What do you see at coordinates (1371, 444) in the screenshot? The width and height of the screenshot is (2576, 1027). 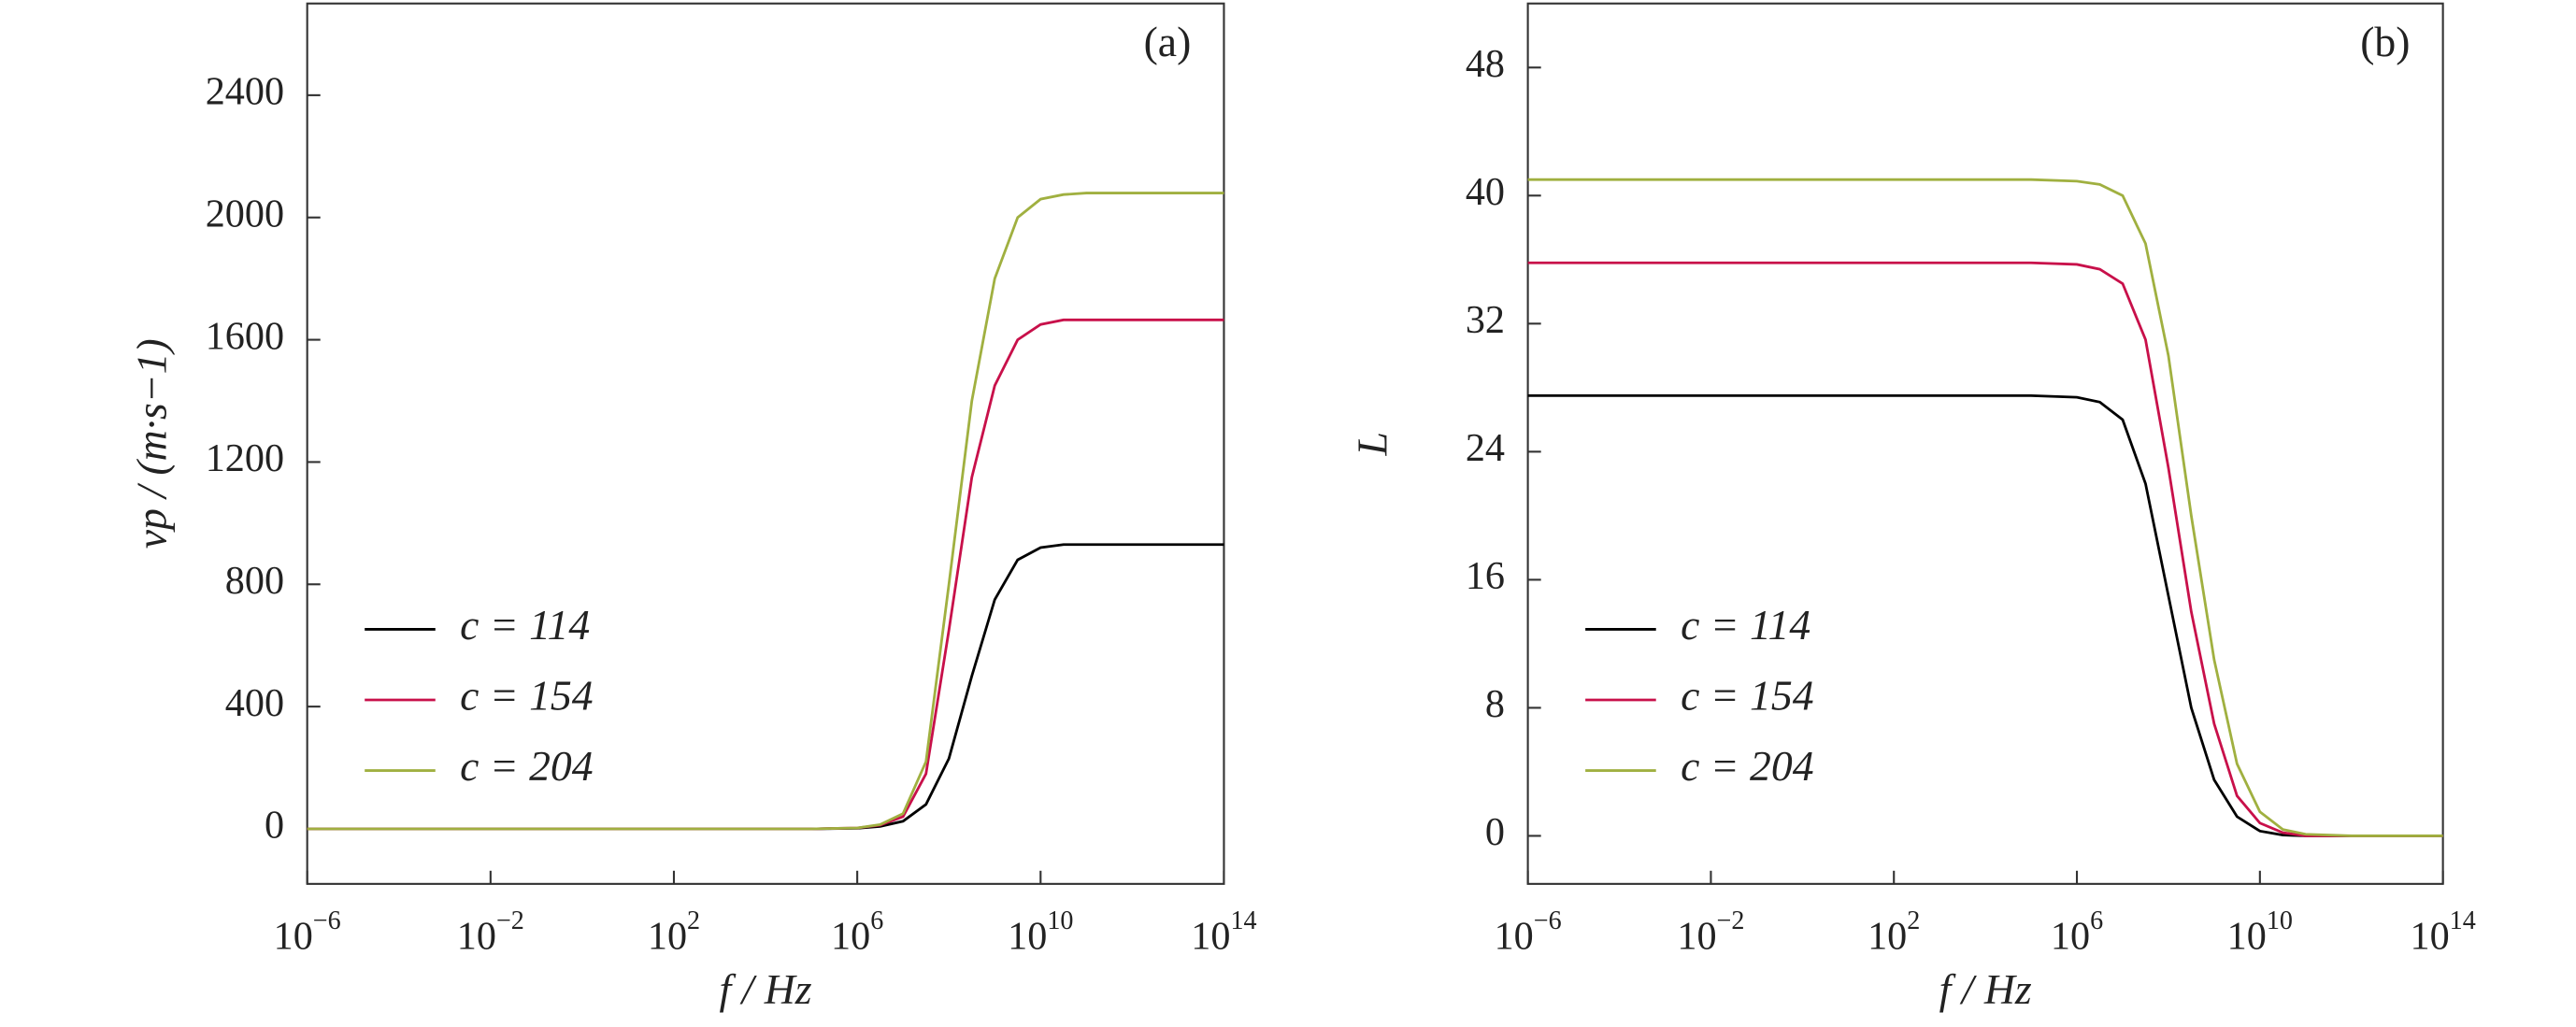 I see `y-axis-label: L` at bounding box center [1371, 444].